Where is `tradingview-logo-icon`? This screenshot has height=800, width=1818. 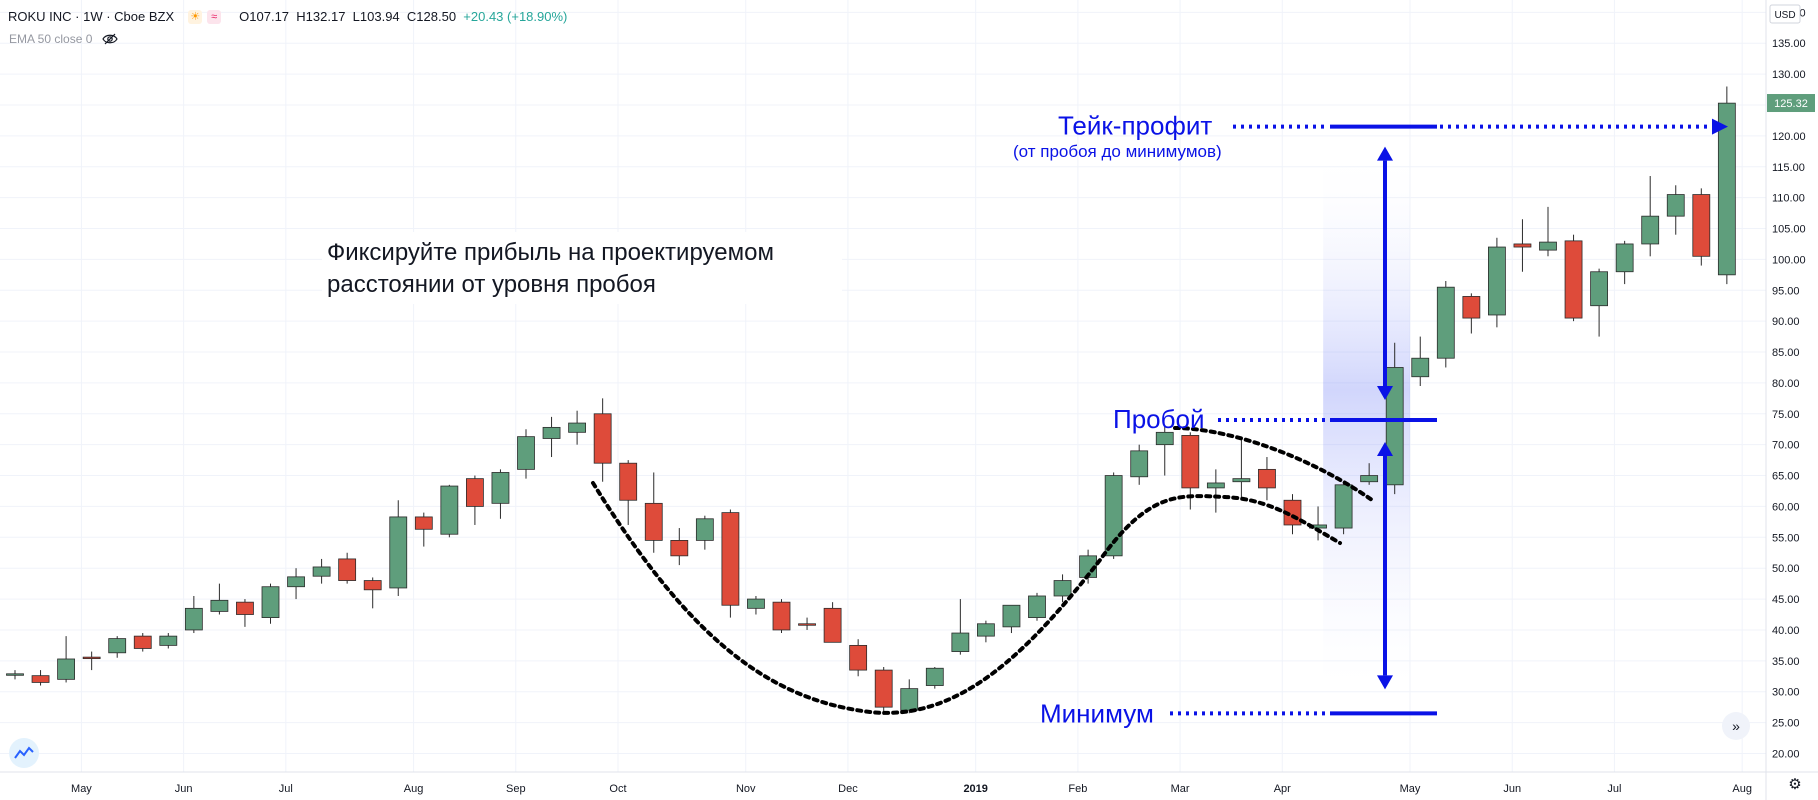 tradingview-logo-icon is located at coordinates (24, 753).